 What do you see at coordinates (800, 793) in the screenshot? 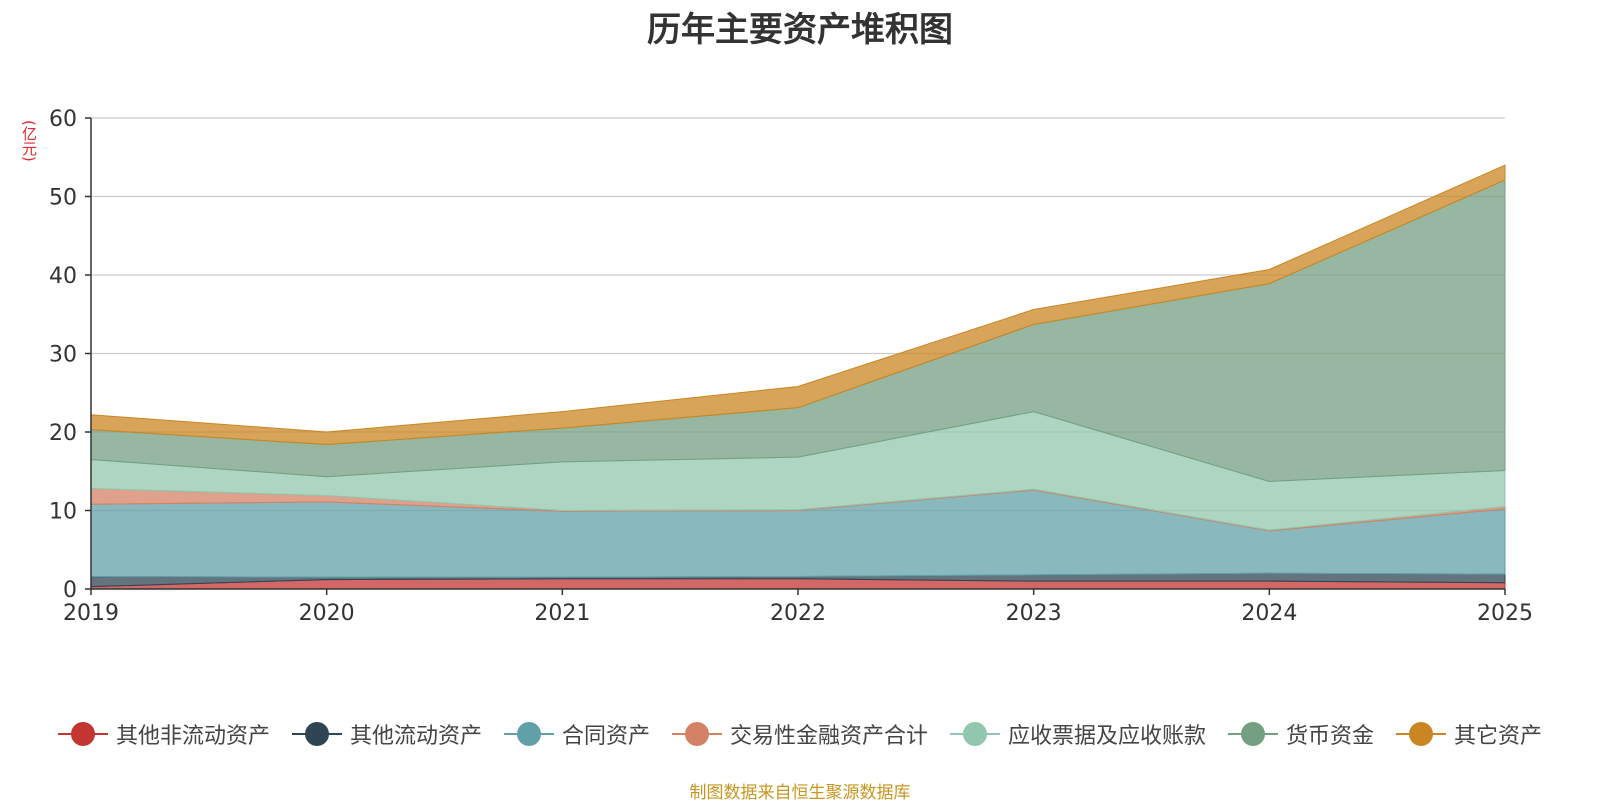
I see `data-source-note: 制图数据来自恒生聚源数据库` at bounding box center [800, 793].